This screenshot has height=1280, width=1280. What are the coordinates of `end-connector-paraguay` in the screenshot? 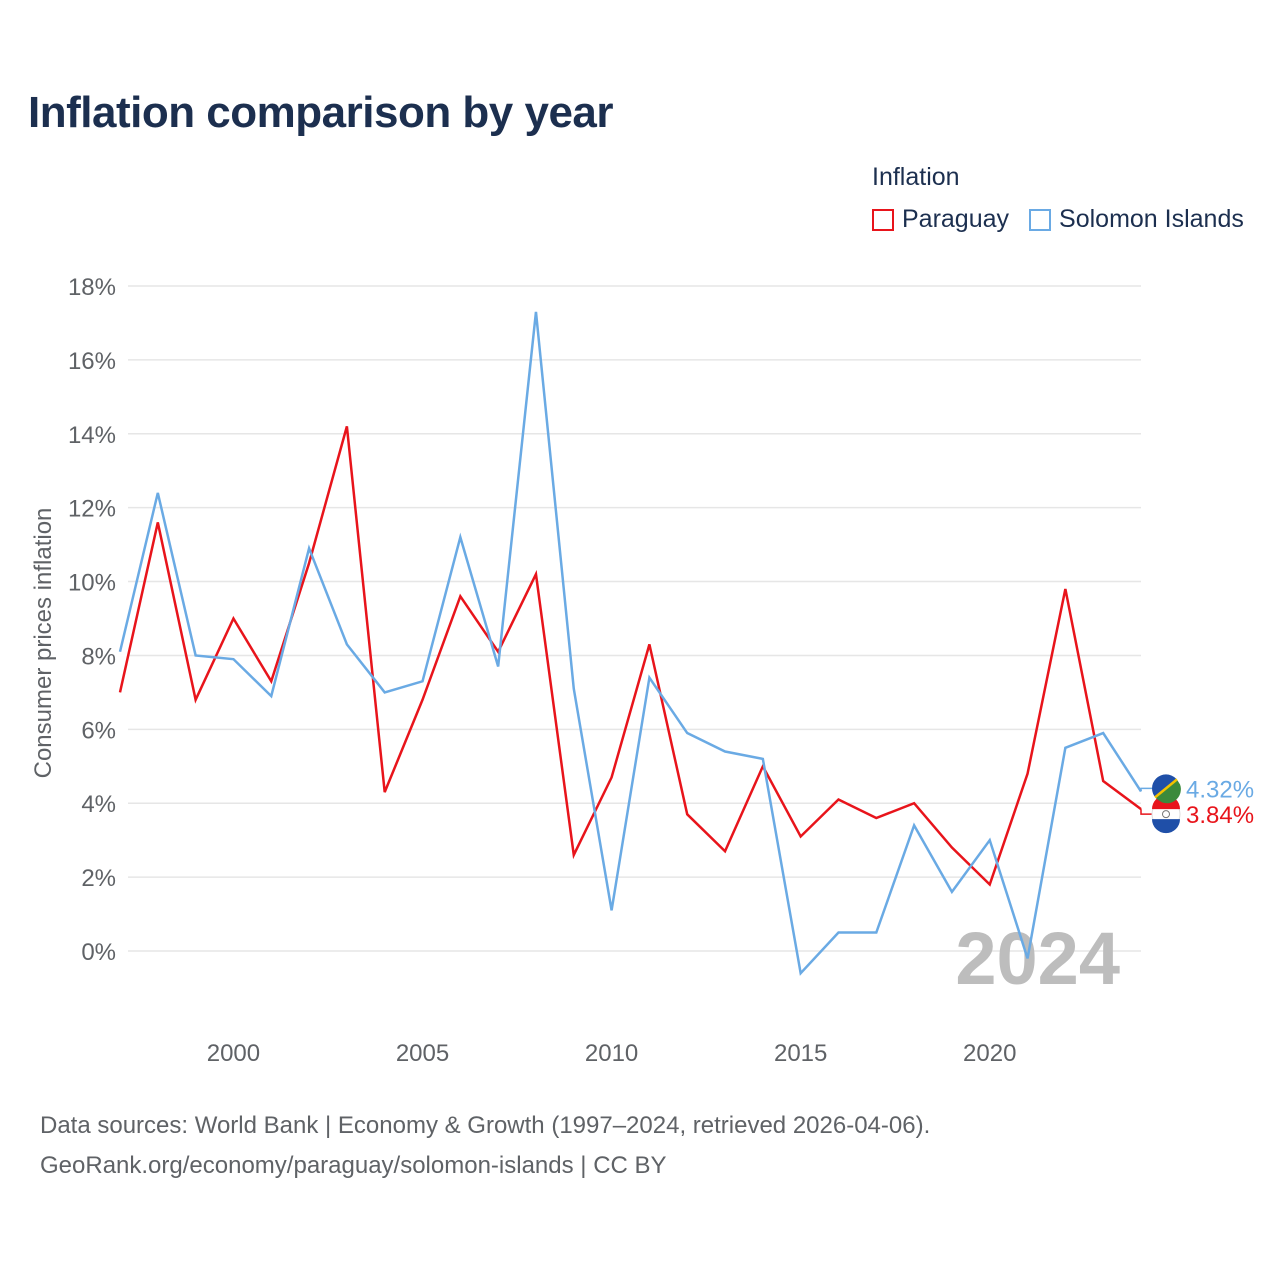 It's located at (1146, 812).